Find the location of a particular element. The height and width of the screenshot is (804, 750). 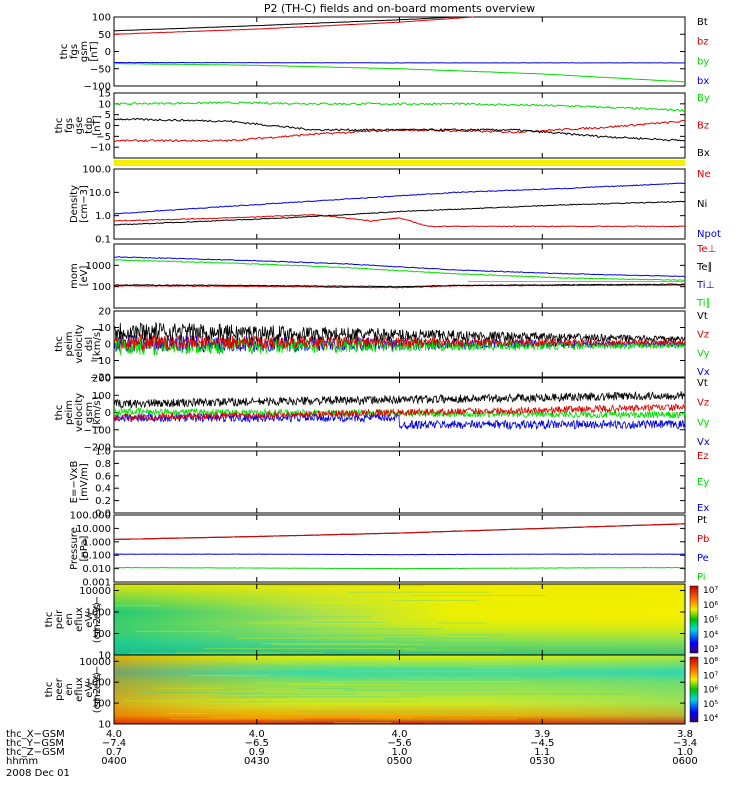

series-line-Vt is located at coordinates (399, 332).